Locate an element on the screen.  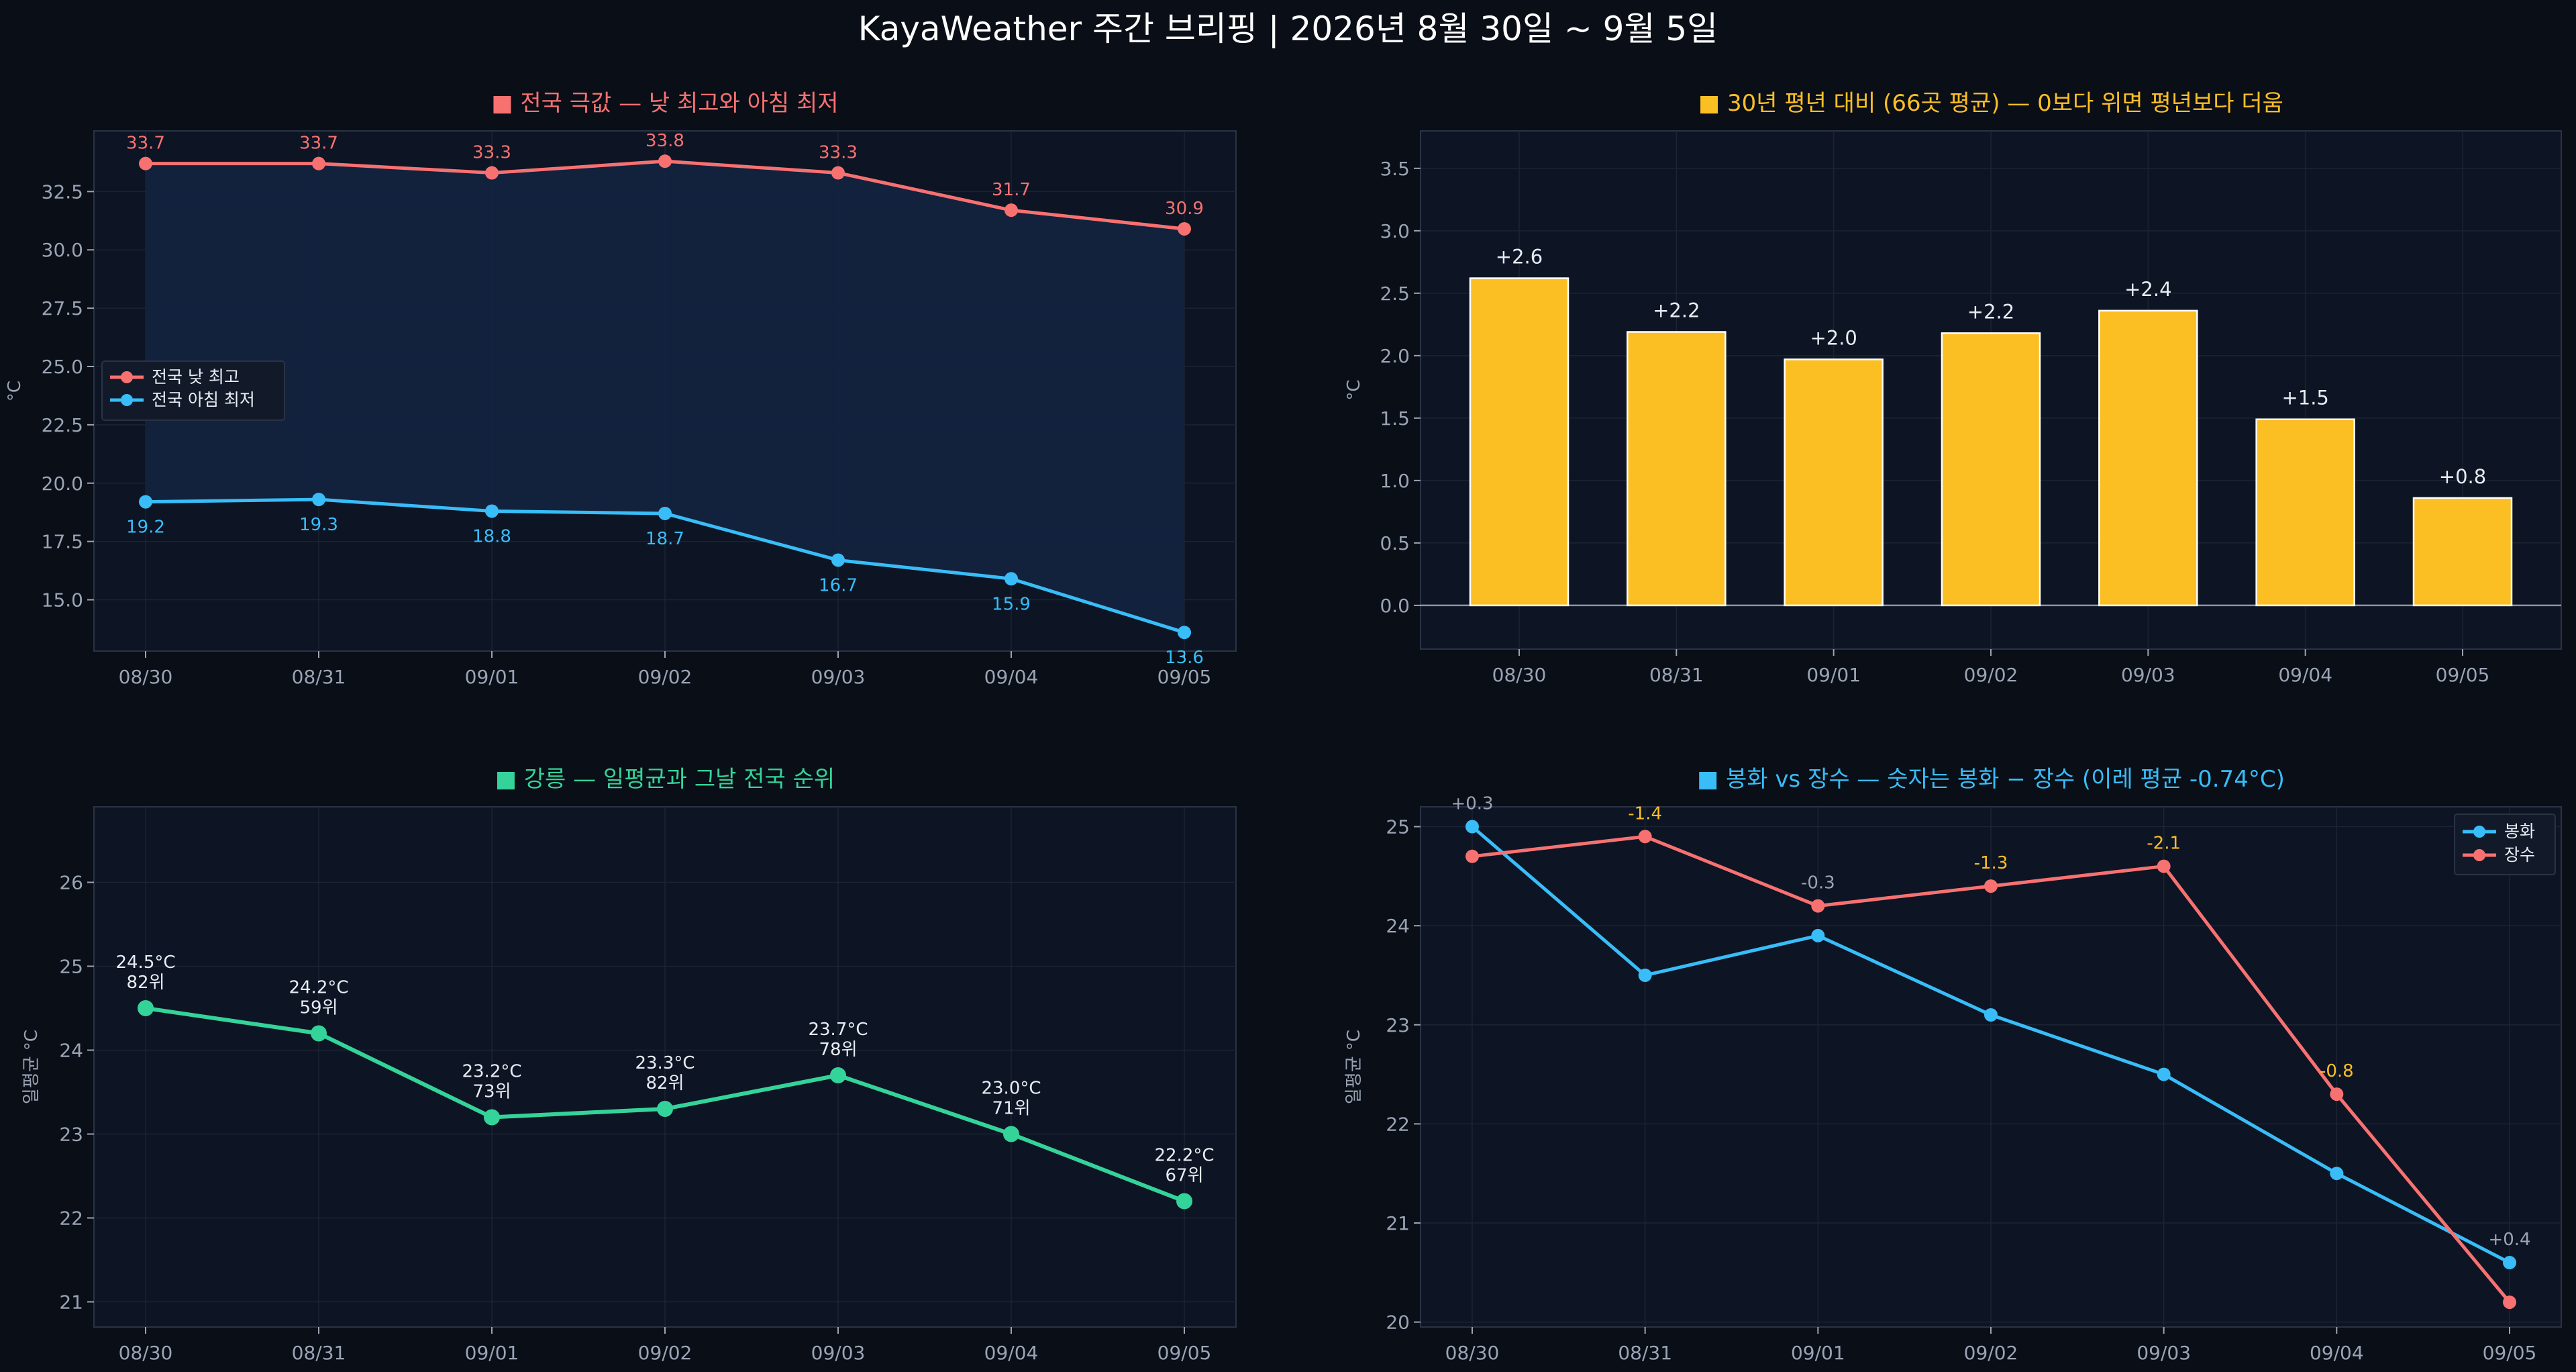
legend-box is located at coordinates (193, 391).